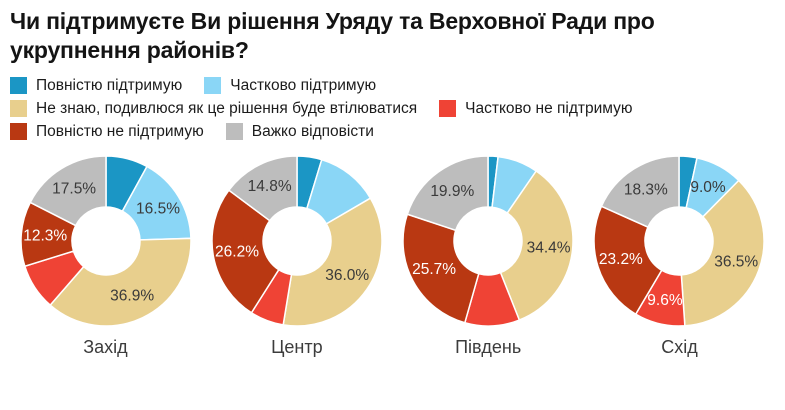 The image size is (785, 410). What do you see at coordinates (452, 191) in the screenshot?
I see `slice-value-label: 19.9%` at bounding box center [452, 191].